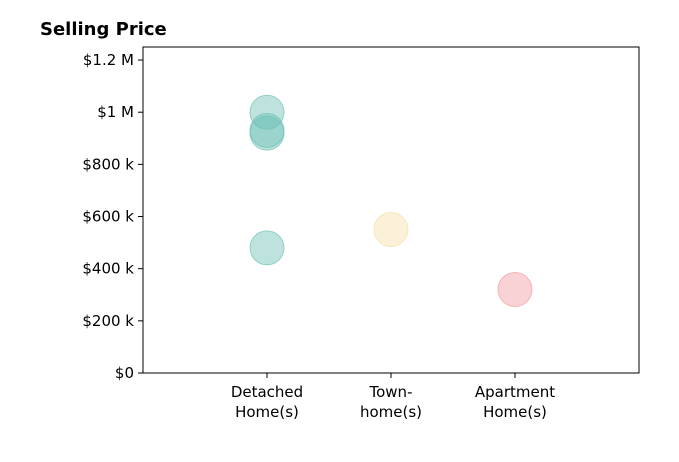 This screenshot has height=462, width=679. What do you see at coordinates (115, 112) in the screenshot?
I see `y-tick-label: $1 M` at bounding box center [115, 112].